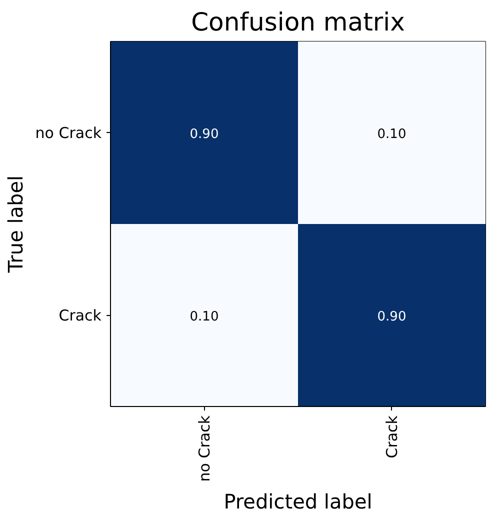 The width and height of the screenshot is (495, 516). Describe the element at coordinates (298, 502) in the screenshot. I see `x-axis-title: Predicted label` at that location.